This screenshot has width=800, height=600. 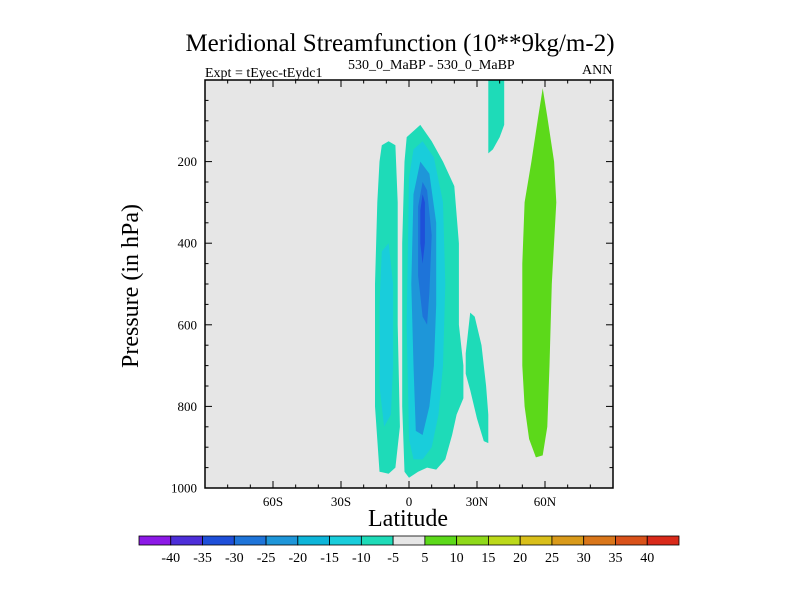 I want to click on labelbar-label: -5, so click(x=393, y=558).